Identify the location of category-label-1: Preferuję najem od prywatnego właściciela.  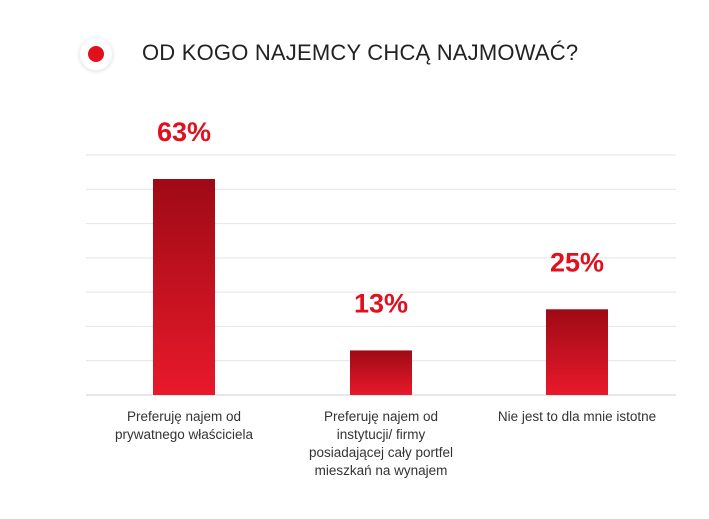
(184, 426).